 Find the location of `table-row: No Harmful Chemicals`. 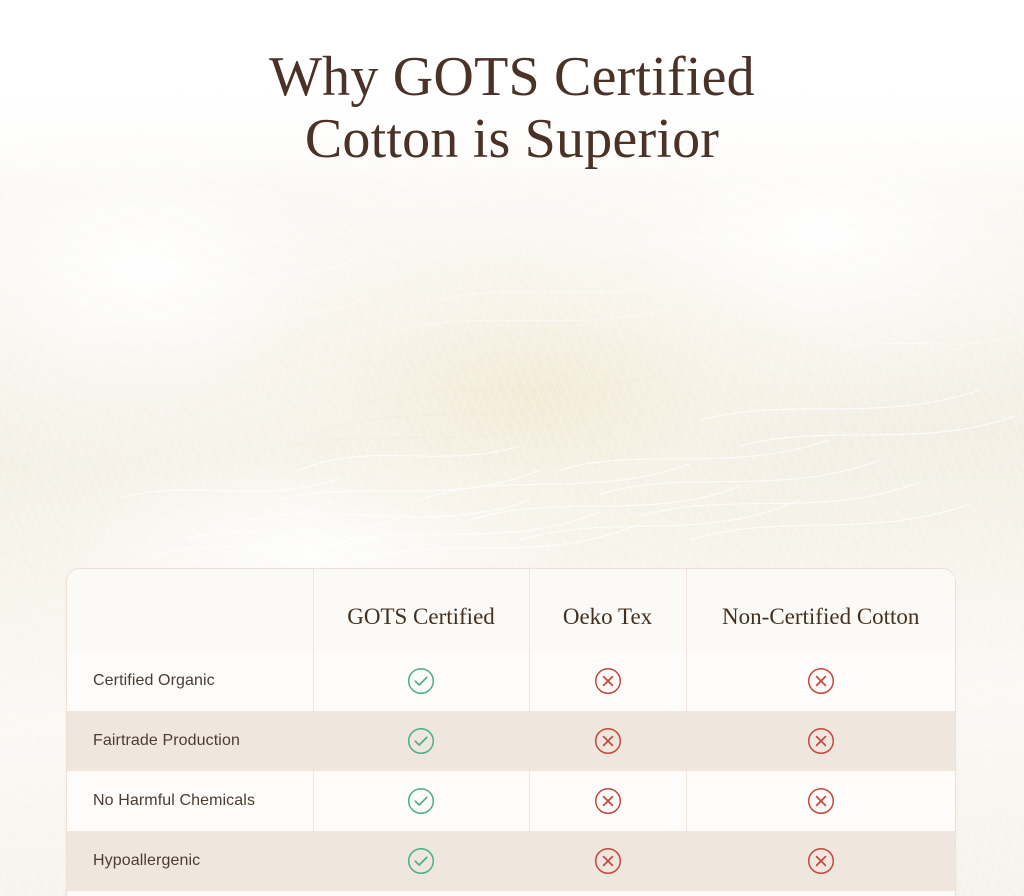

table-row: No Harmful Chemicals is located at coordinates (511, 801).